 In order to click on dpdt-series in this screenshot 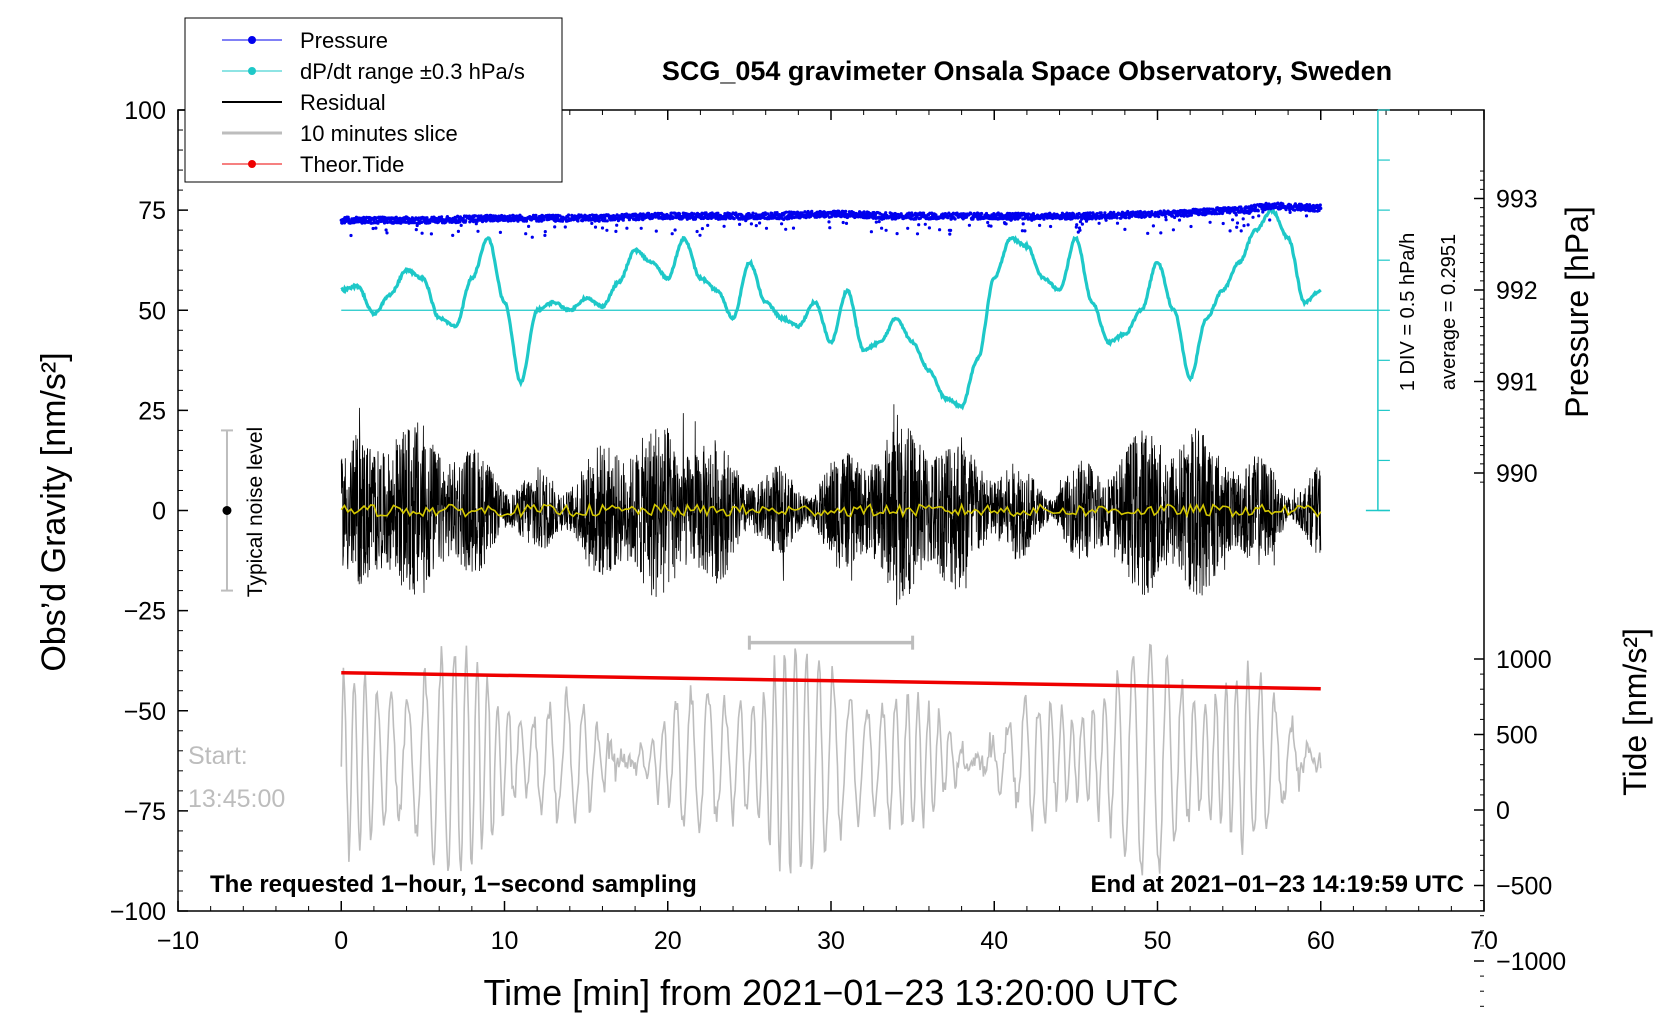, I will do `click(831, 308)`.